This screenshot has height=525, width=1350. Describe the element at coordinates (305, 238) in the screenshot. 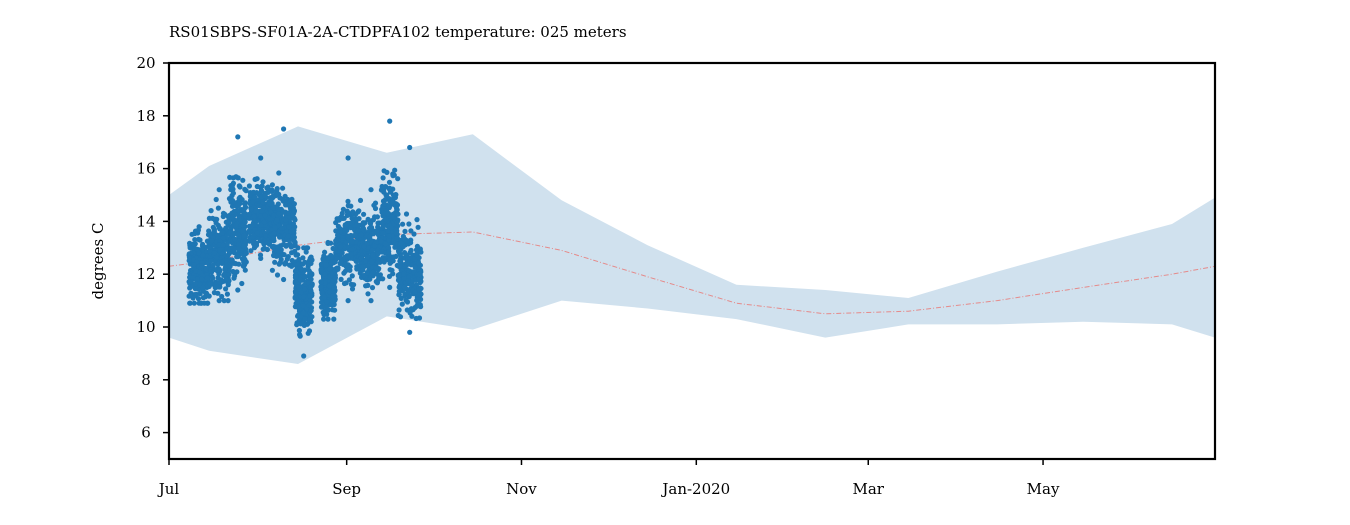

I see `data-points-layer` at that location.